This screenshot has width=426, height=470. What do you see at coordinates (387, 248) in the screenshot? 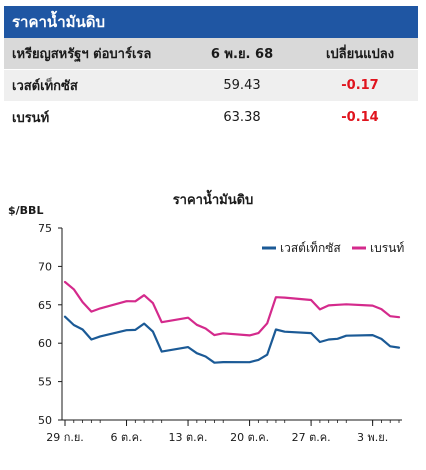
I see `legend-label: เบรนท์` at bounding box center [387, 248].